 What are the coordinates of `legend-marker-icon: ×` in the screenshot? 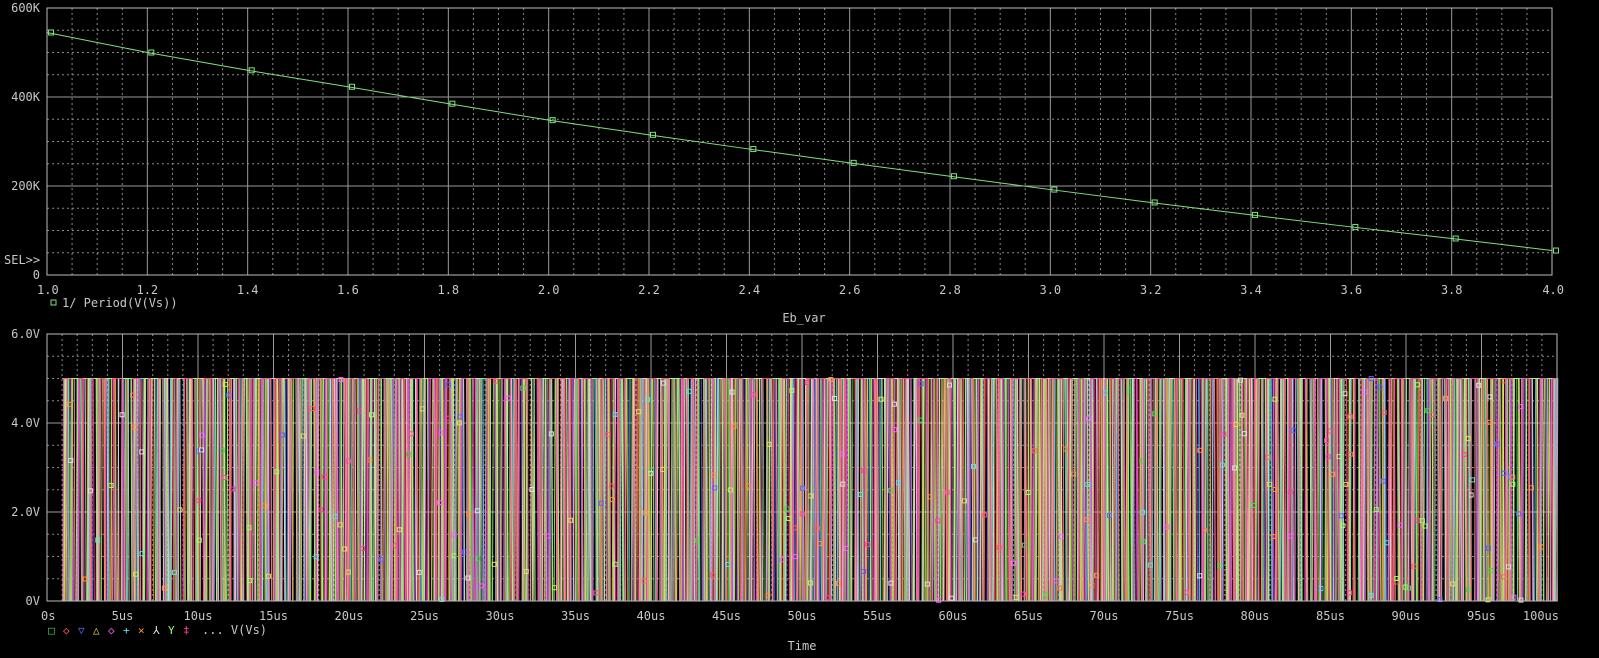 It's located at (141, 630).